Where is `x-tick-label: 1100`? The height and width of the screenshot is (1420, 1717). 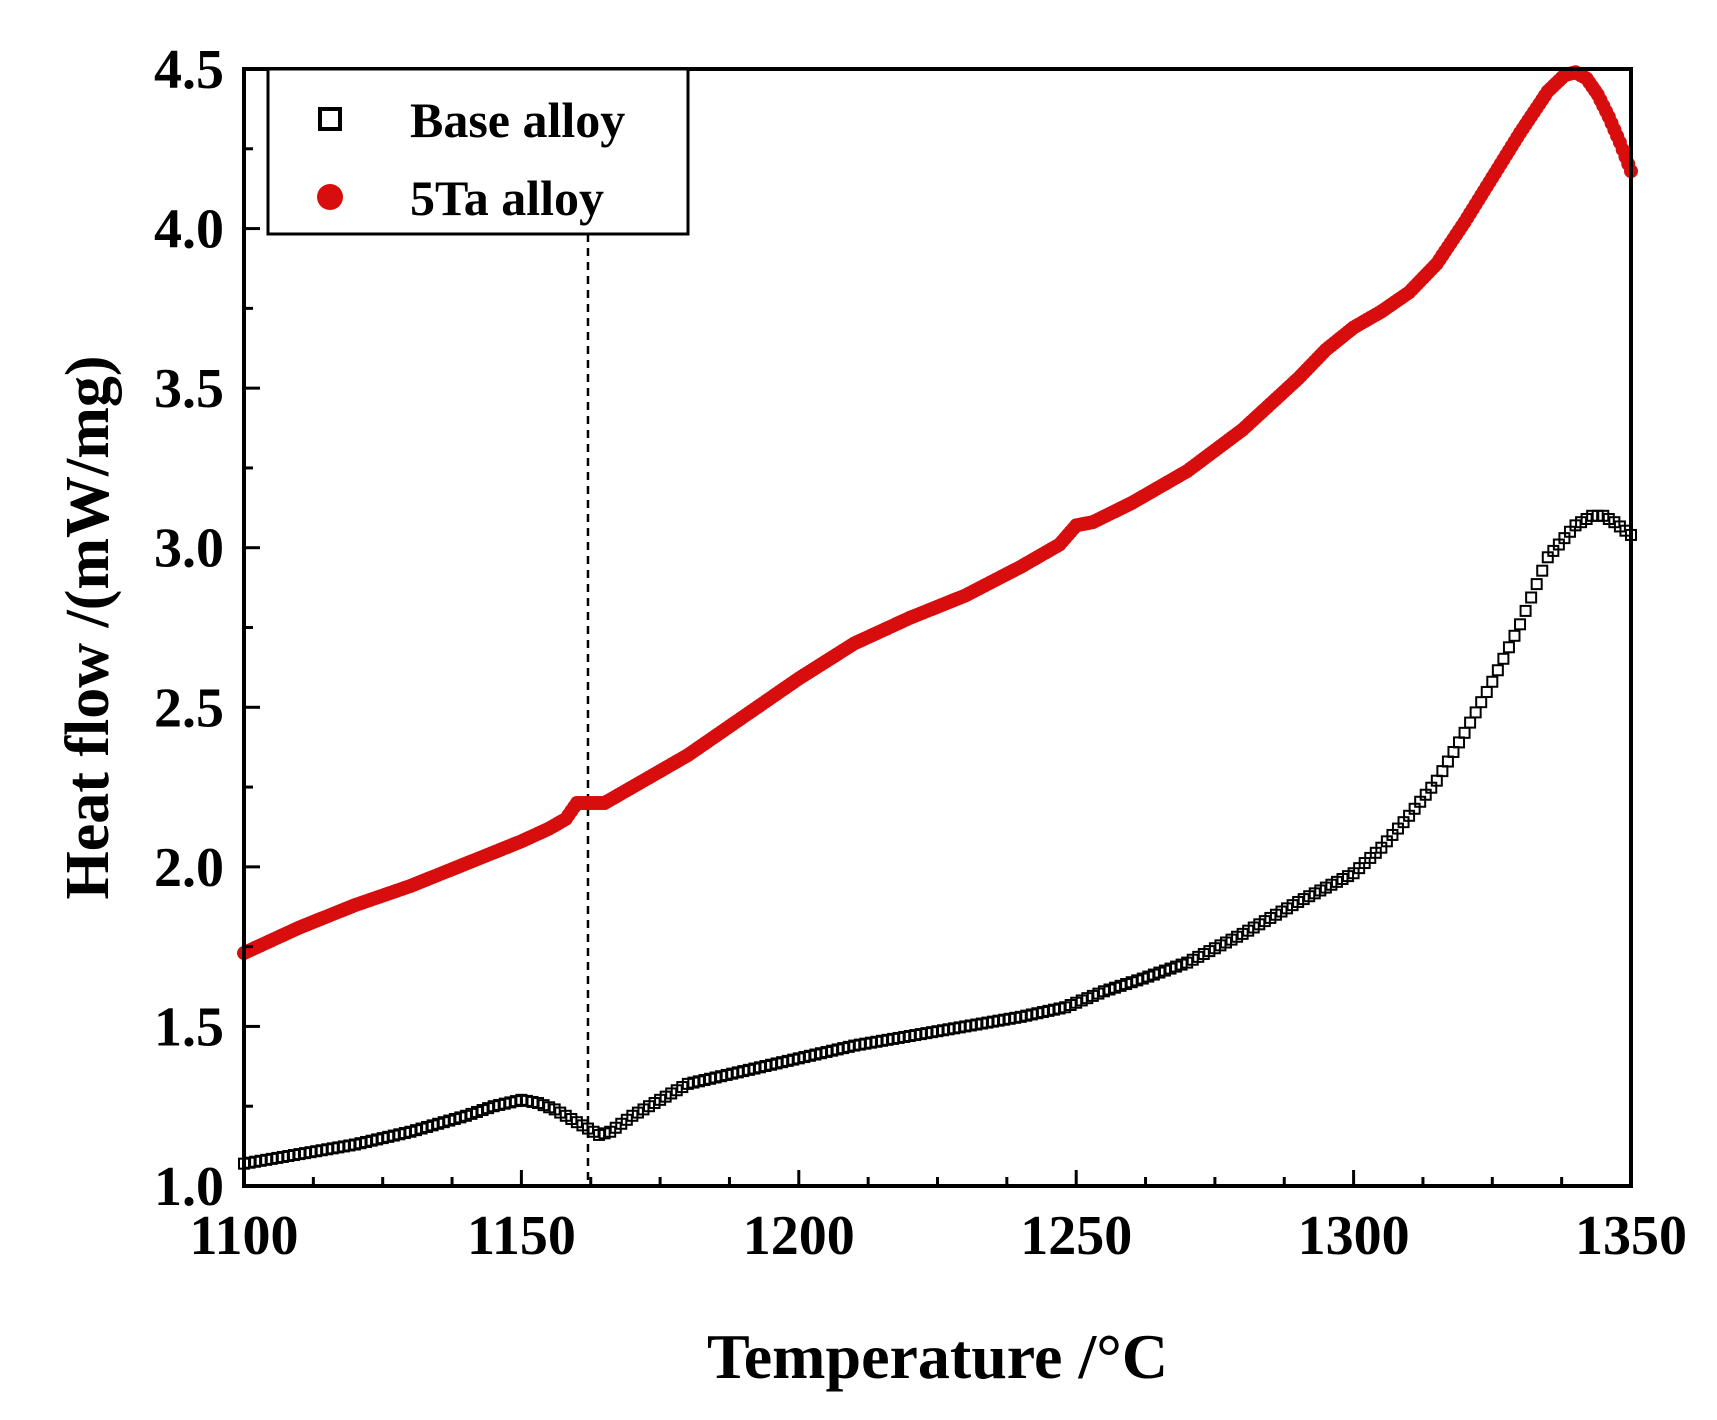
x-tick-label: 1100 is located at coordinates (244, 1236).